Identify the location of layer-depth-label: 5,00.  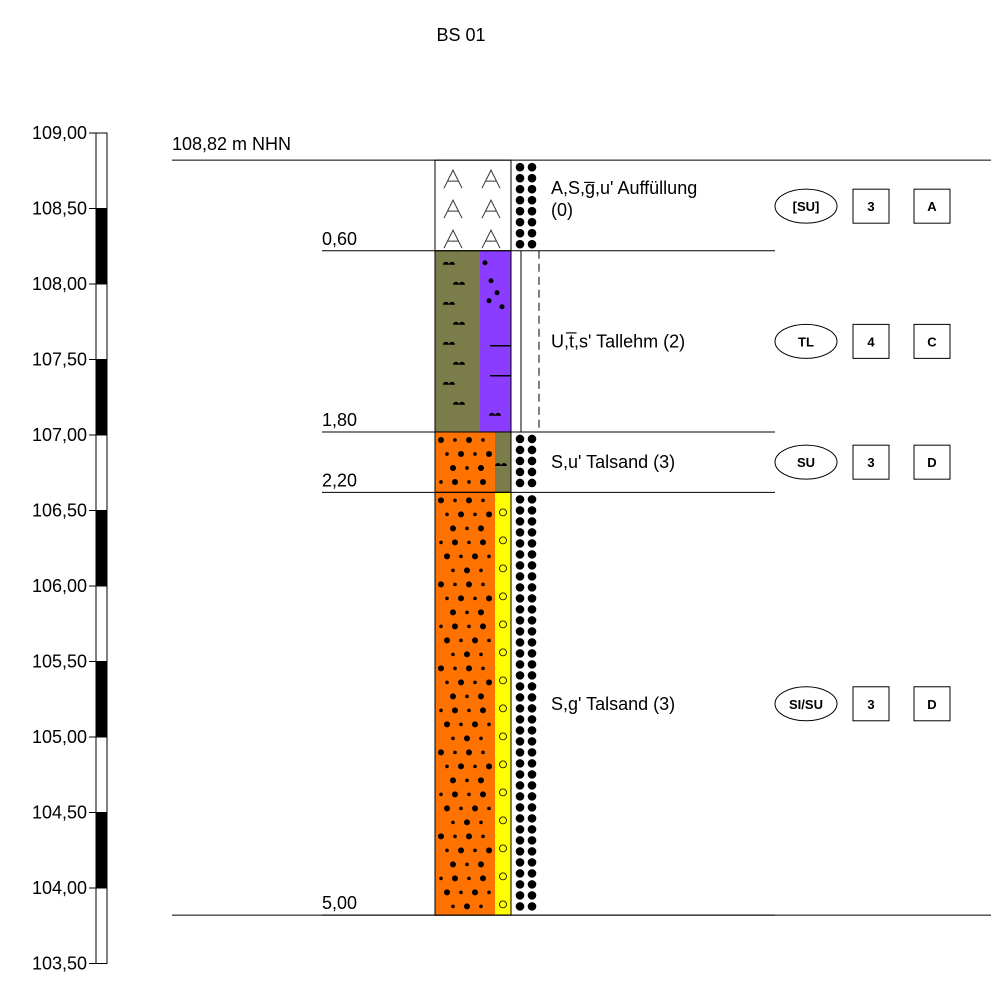
(339, 903).